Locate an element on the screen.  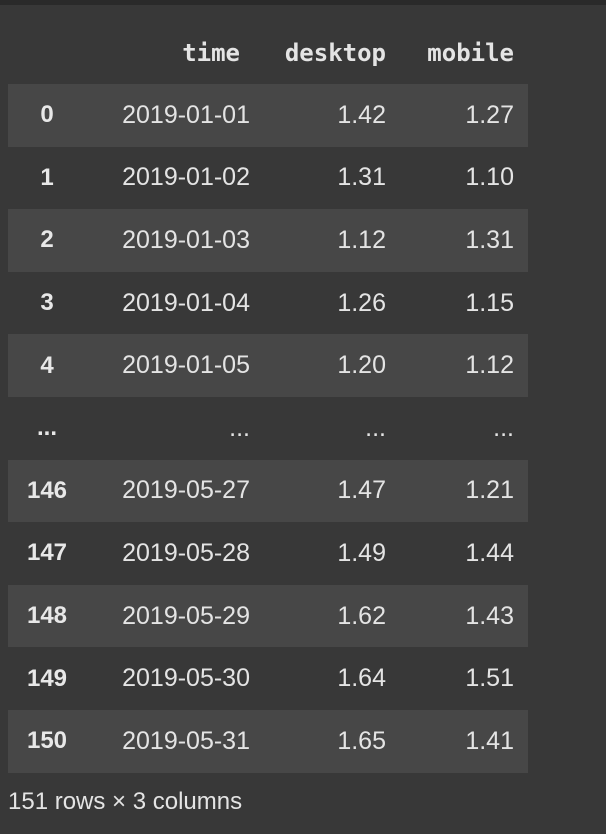
desktop-cell: 1.65 is located at coordinates (361, 740).